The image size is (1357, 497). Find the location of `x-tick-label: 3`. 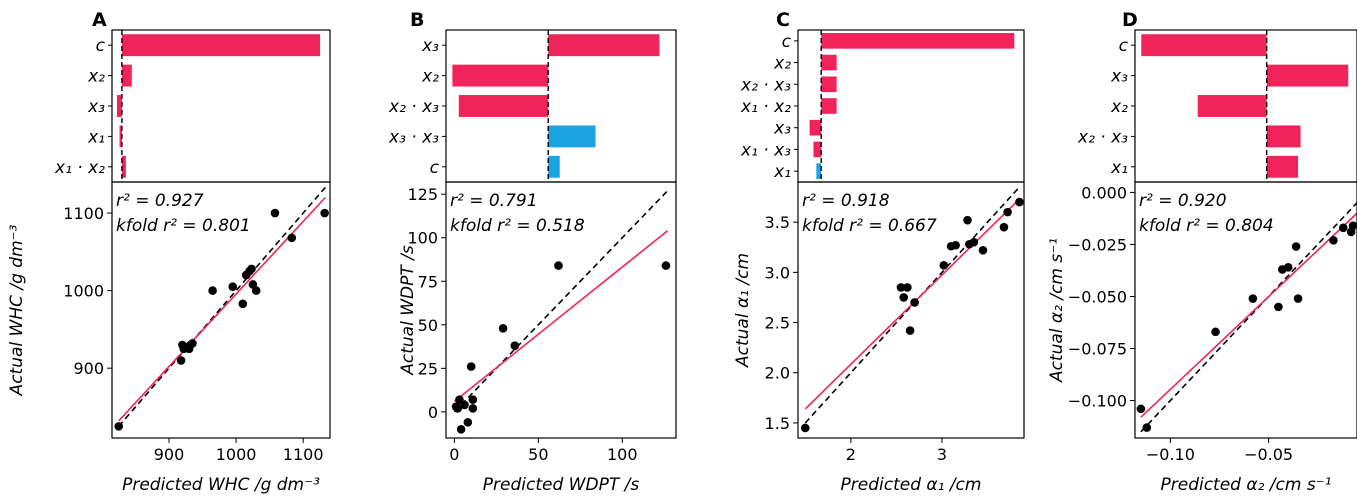

x-tick-label: 3 is located at coordinates (942, 454).